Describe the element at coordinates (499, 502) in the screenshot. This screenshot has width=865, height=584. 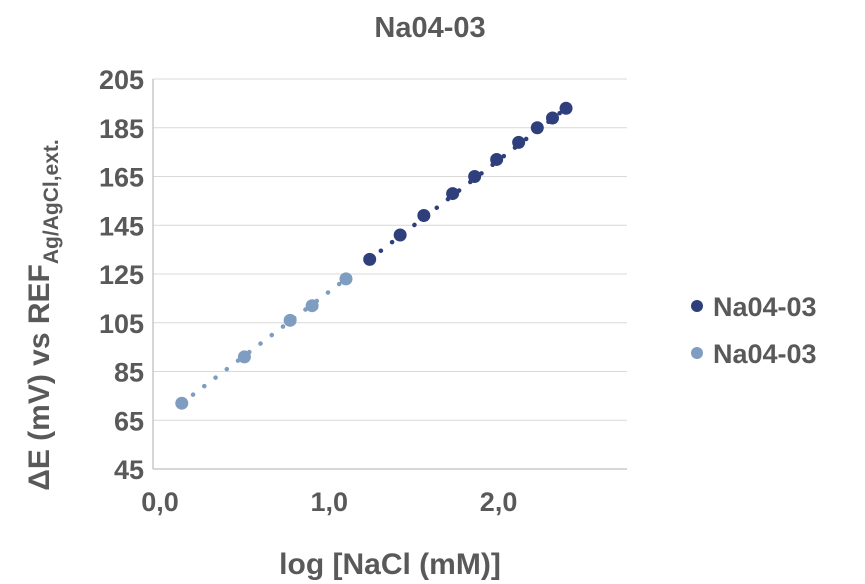
I see `x-tick-label: 2,0` at that location.